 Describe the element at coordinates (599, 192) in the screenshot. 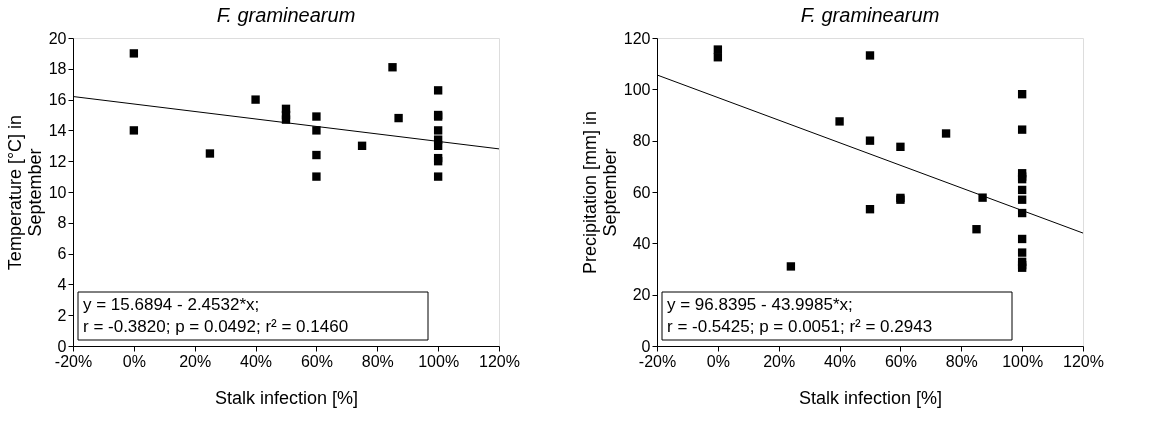

I see `y-axis-title: Precipitation [mm] in September` at that location.